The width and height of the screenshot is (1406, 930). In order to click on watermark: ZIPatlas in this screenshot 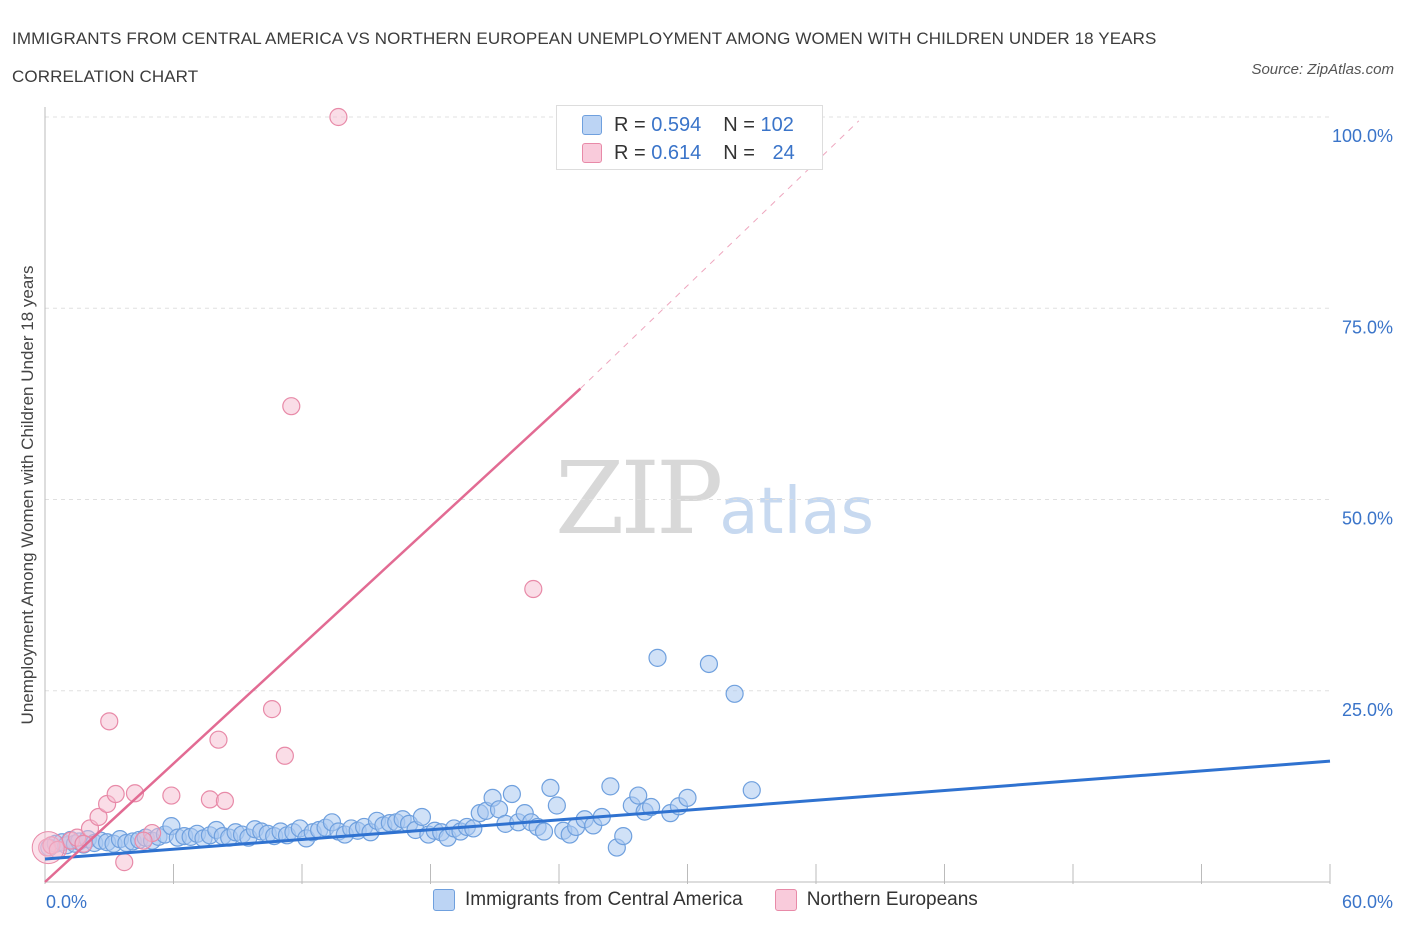, I will do `click(714, 498)`.